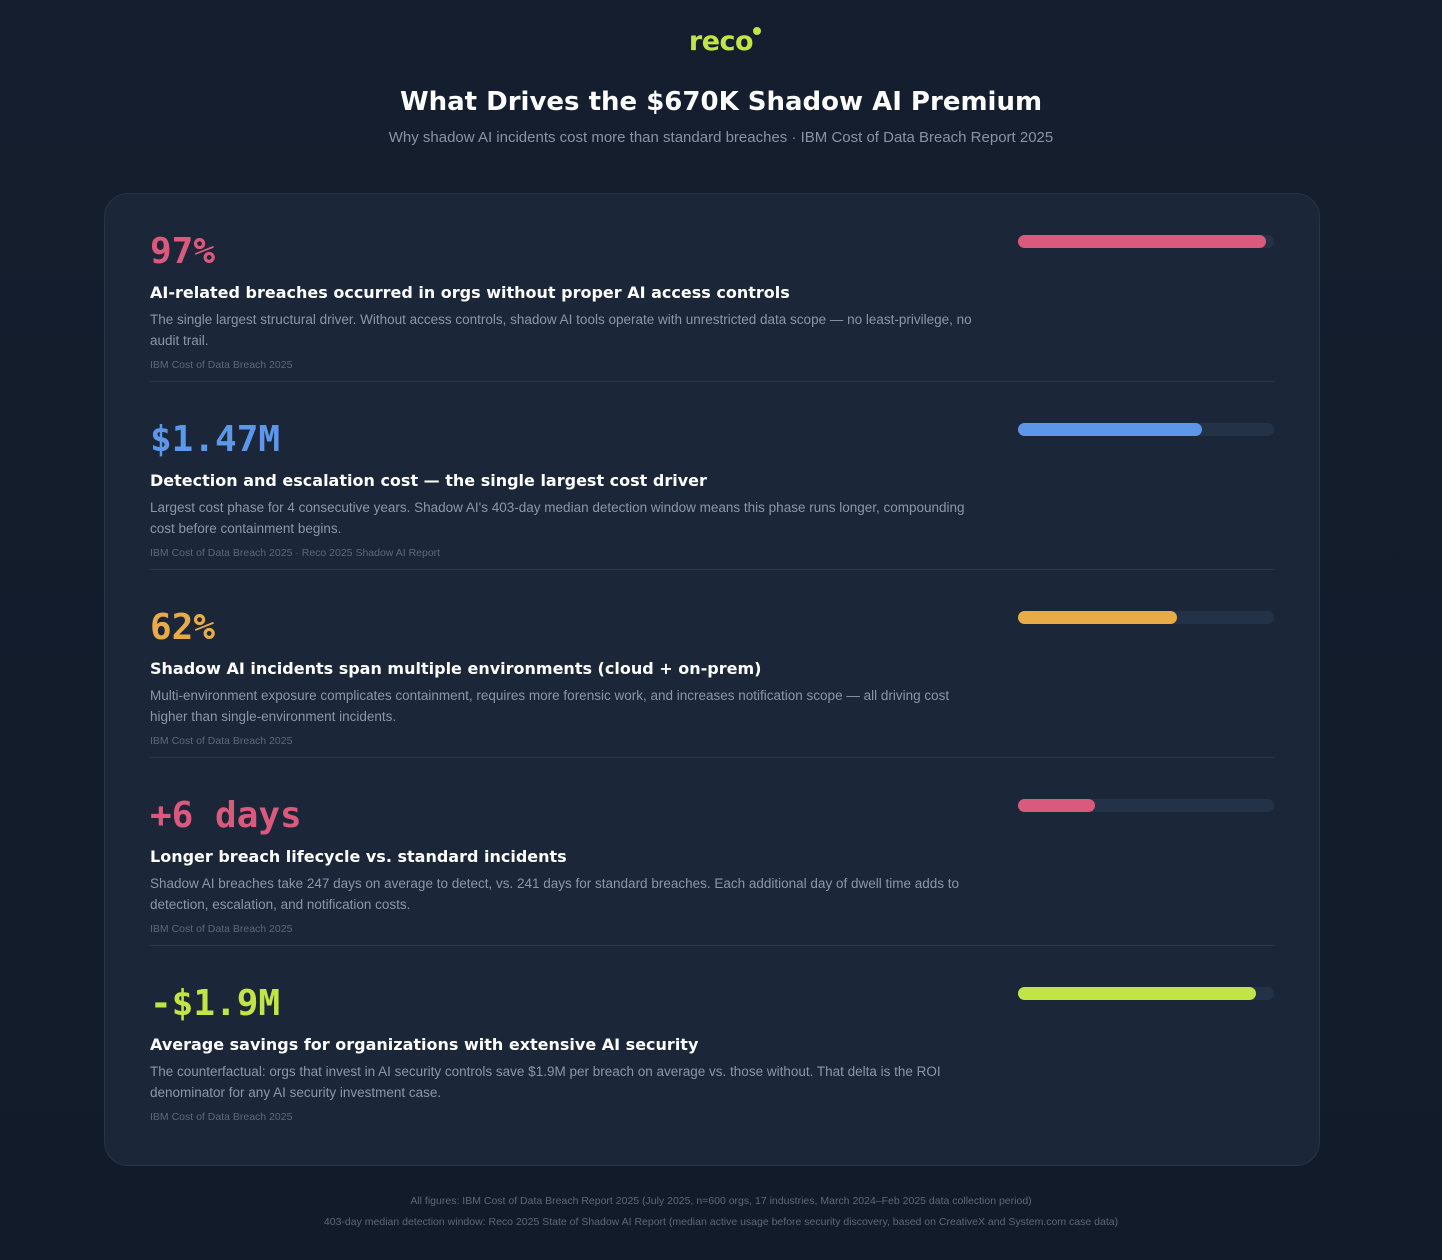  I want to click on metric-value: +6 days, so click(226, 815).